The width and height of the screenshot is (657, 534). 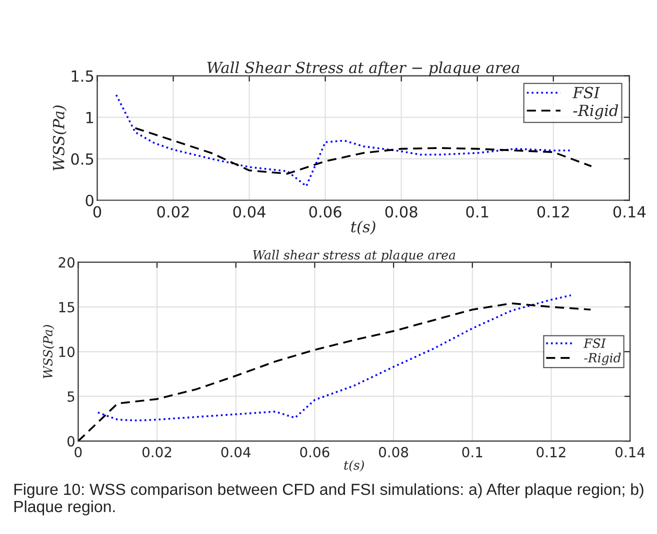 I want to click on y-tick-label: 0.5, so click(x=82, y=159).